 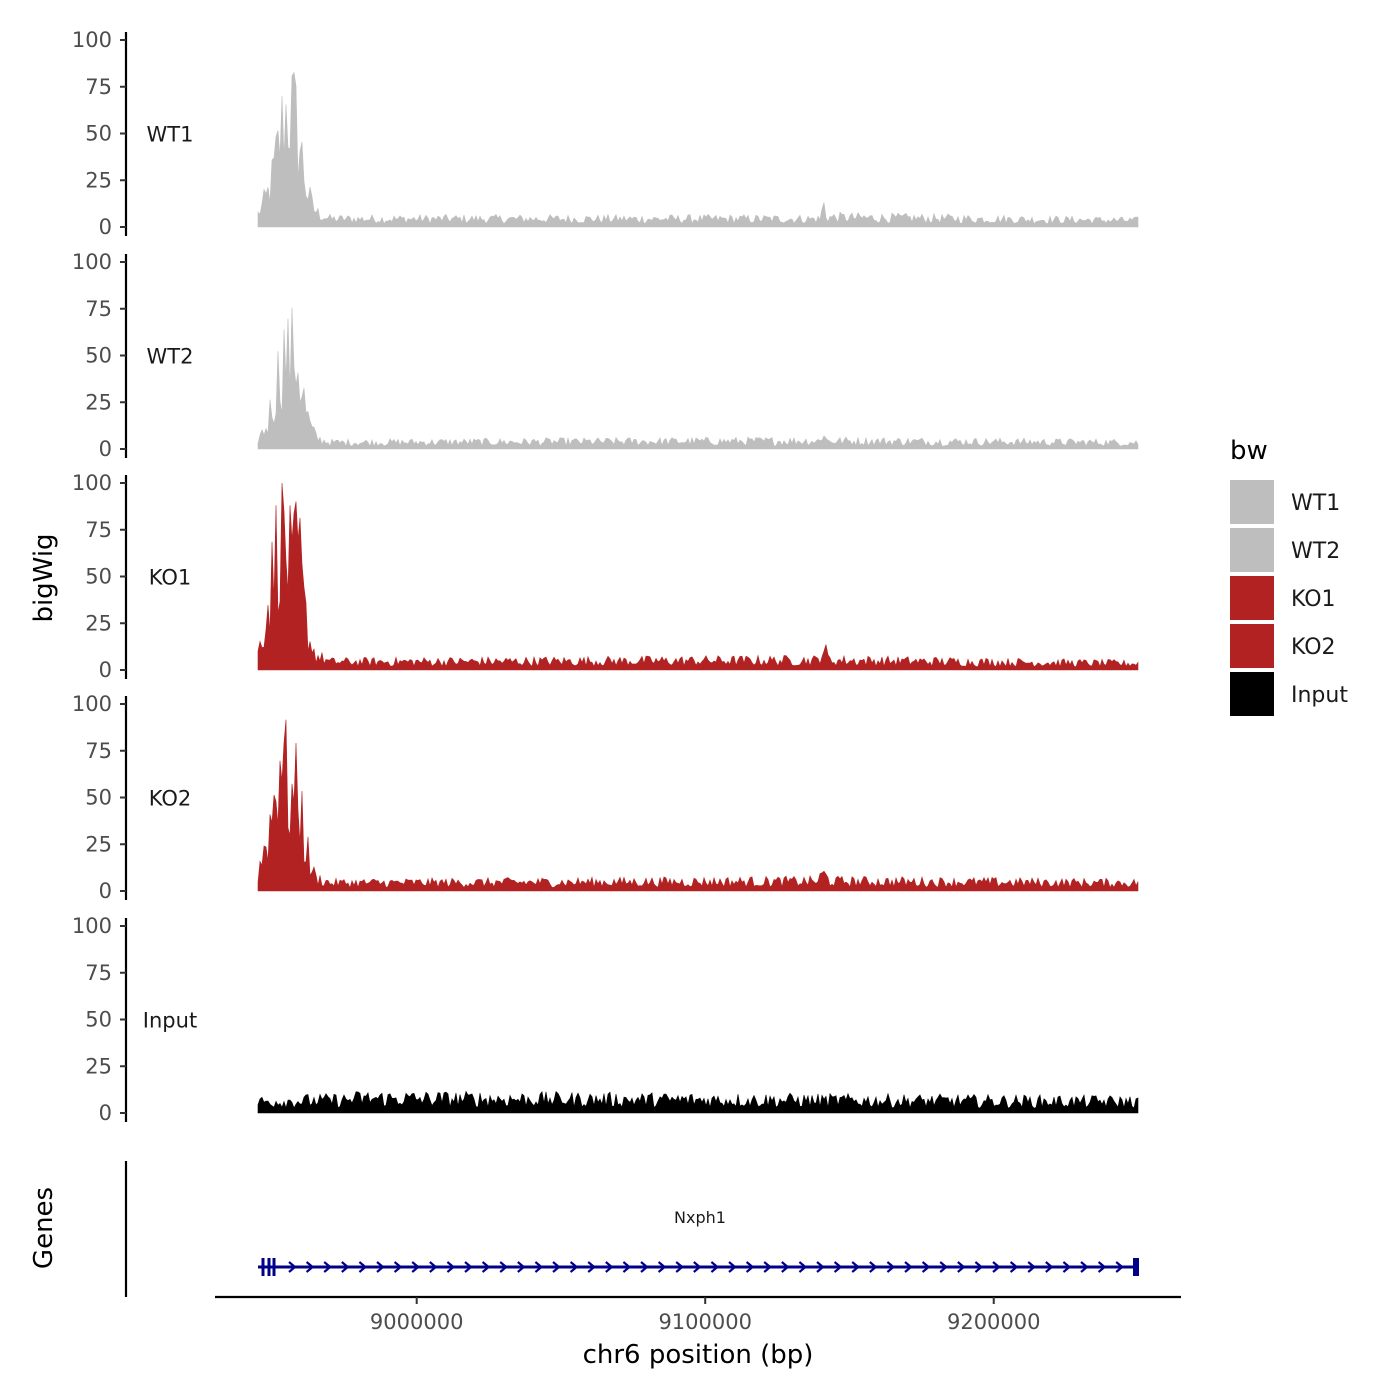 I want to click on x-axis-title: chr6 position (bp), so click(x=698, y=1355).